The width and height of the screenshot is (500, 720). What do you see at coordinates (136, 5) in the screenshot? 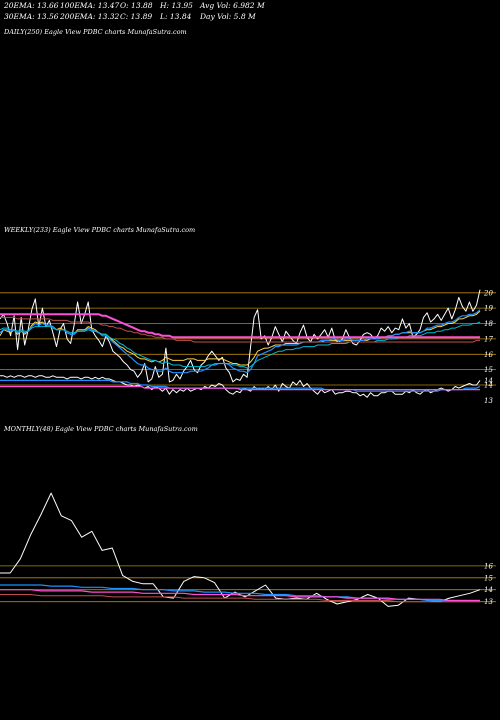
I see `open-stat: O: 13.88` at bounding box center [136, 5].